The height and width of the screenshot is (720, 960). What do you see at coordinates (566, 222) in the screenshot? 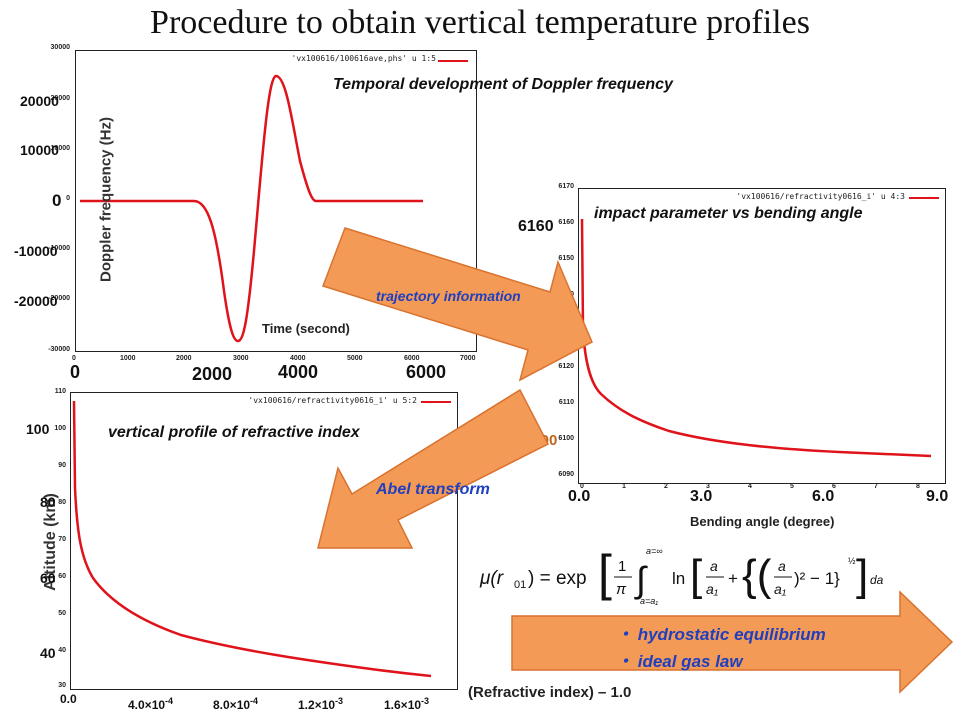
I see `small-y-tick: 6160` at bounding box center [566, 222].